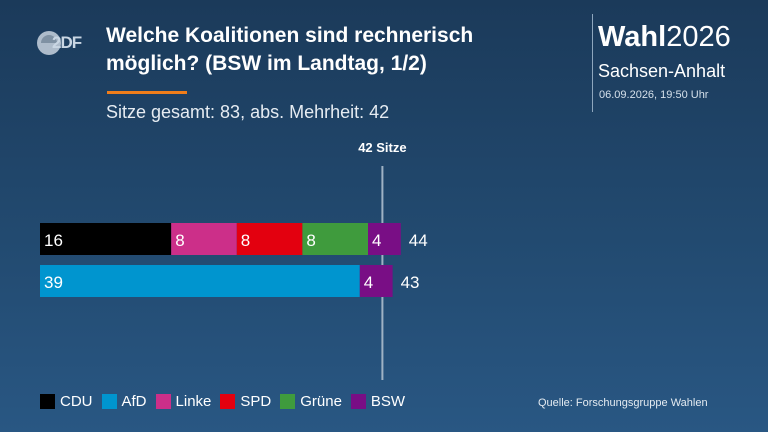  What do you see at coordinates (269, 239) in the screenshot?
I see `bar-segment-spd` at bounding box center [269, 239].